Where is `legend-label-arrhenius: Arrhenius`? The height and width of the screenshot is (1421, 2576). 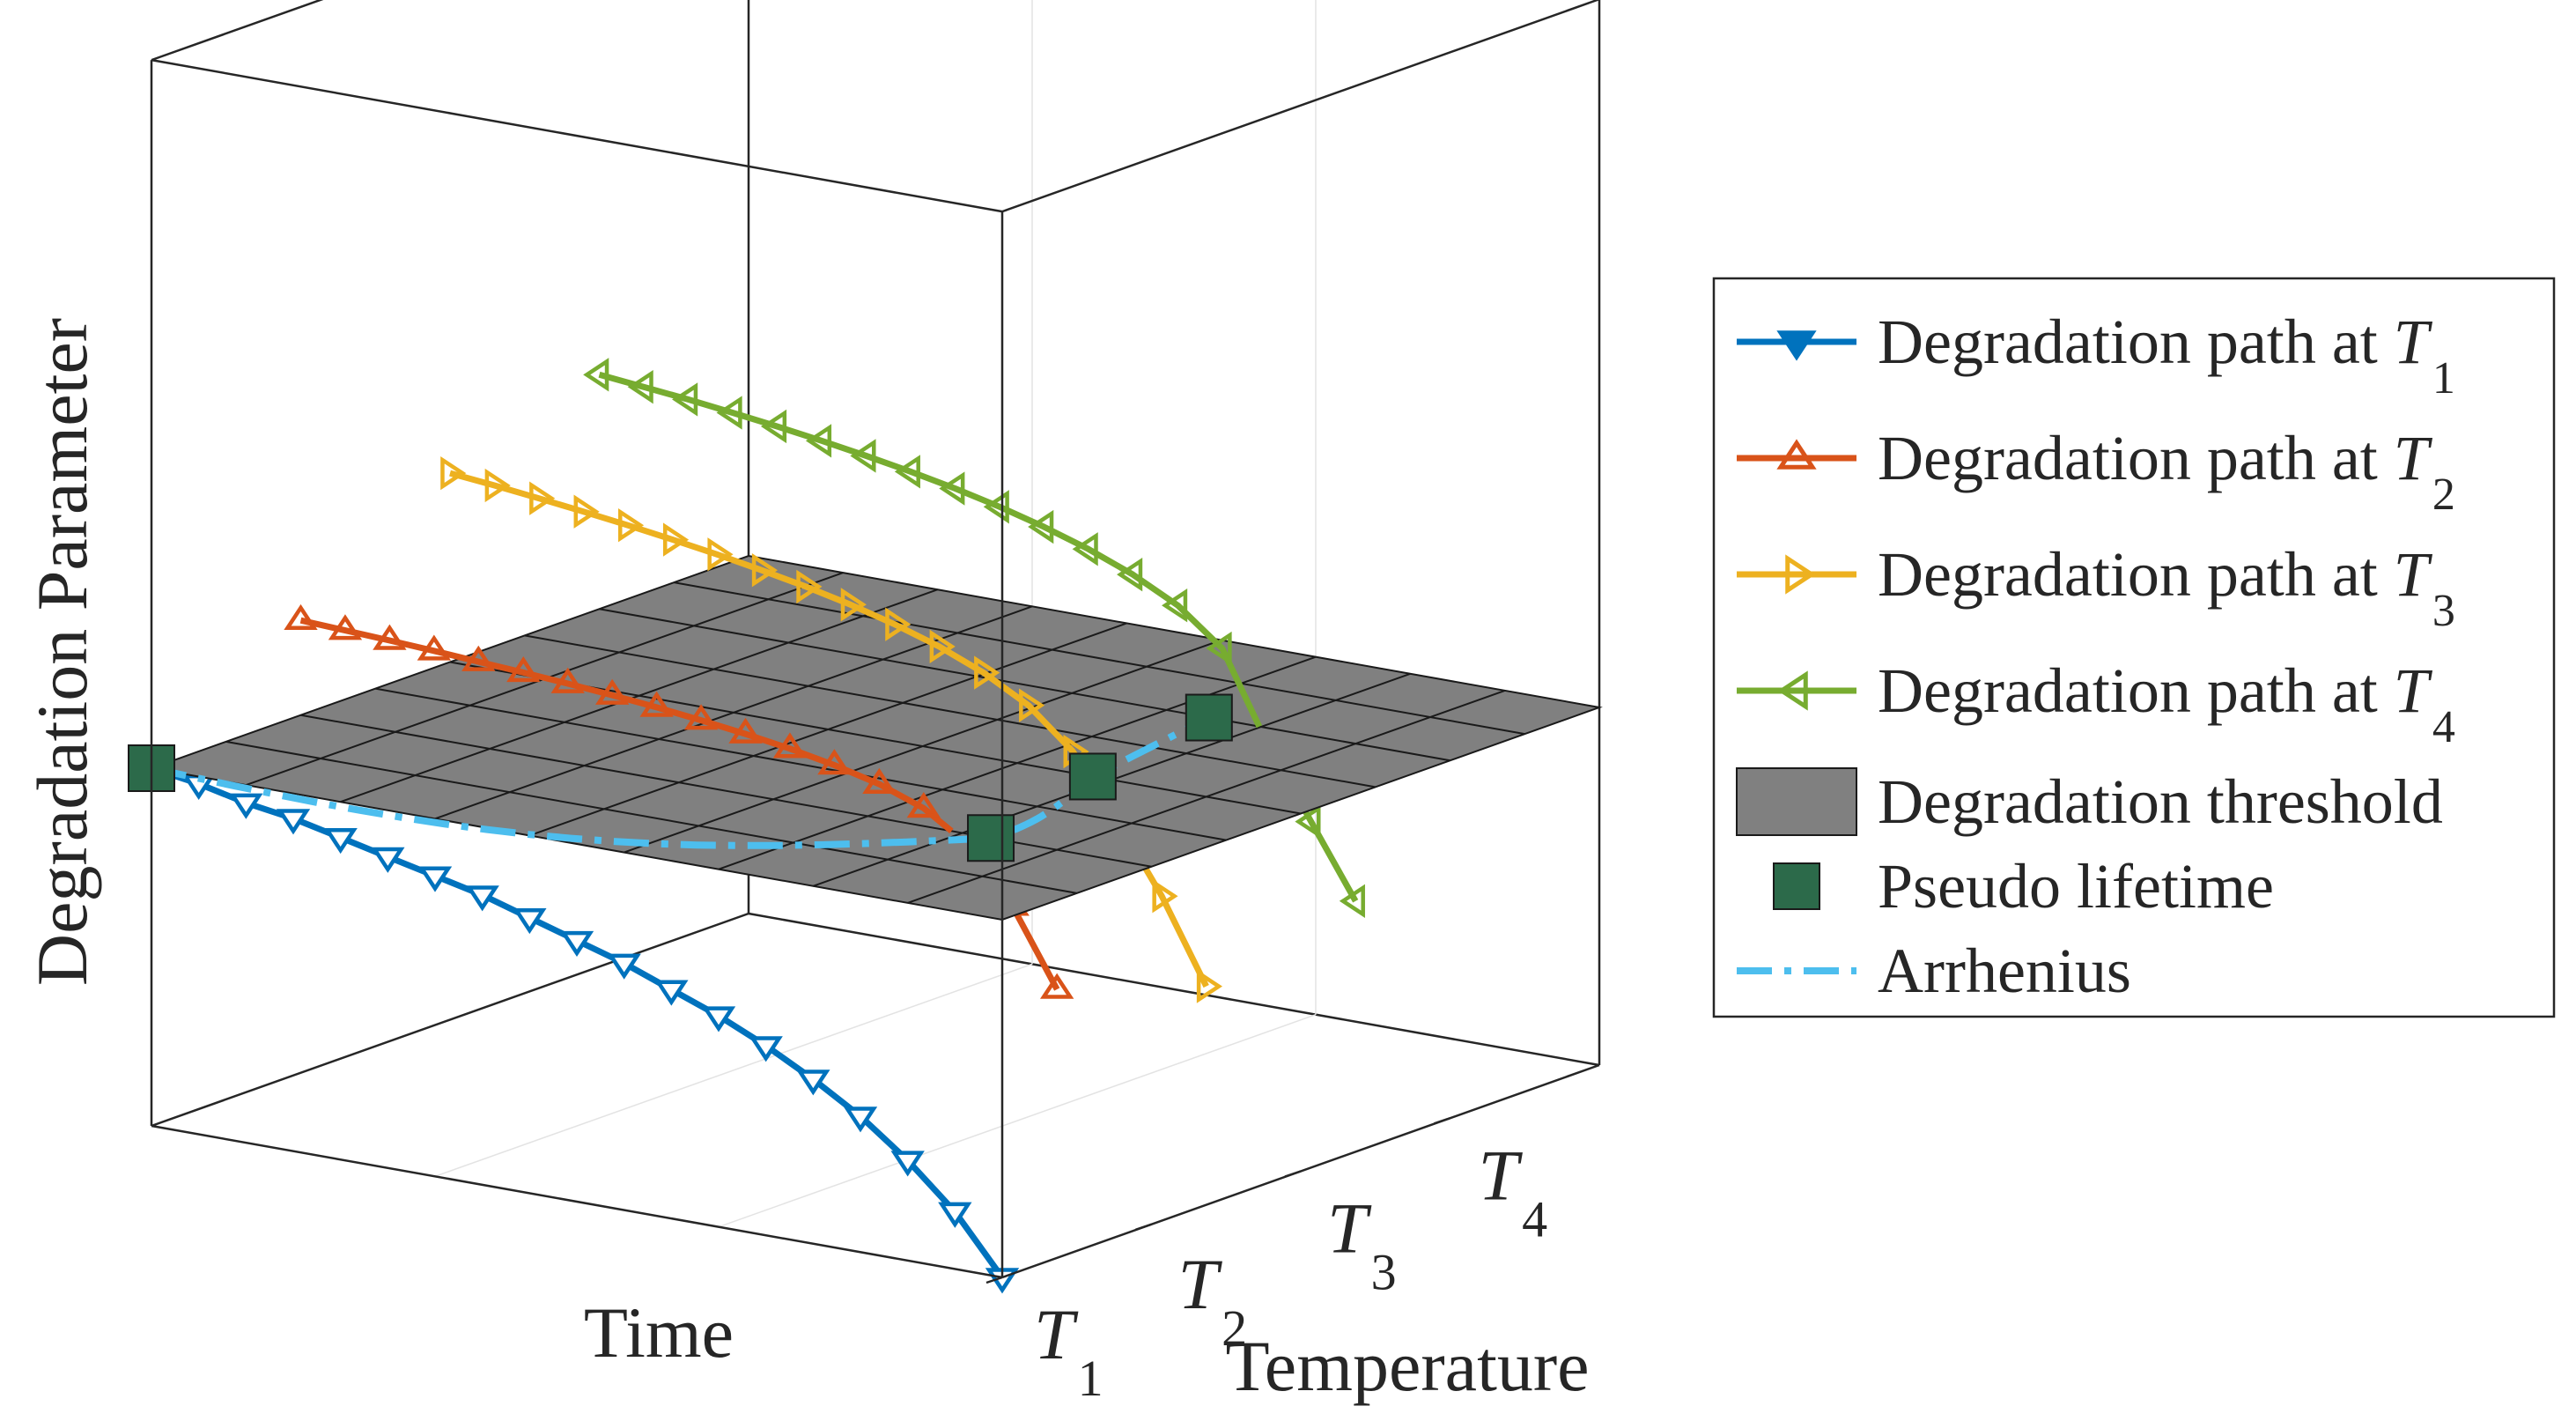 legend-label-arrhenius: Arrhenius is located at coordinates (2004, 971).